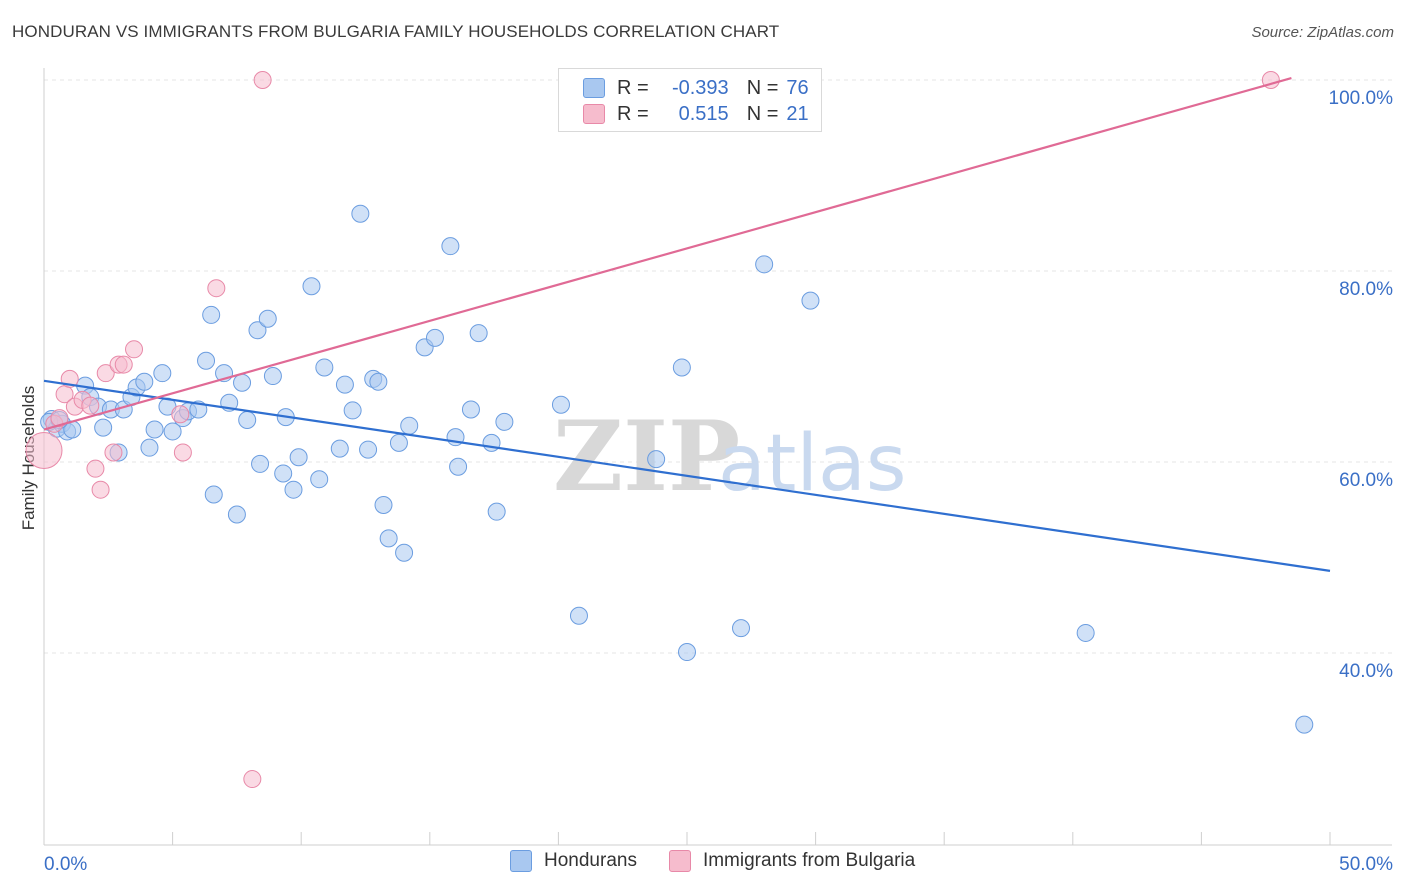 The height and width of the screenshot is (892, 1406). What do you see at coordinates (1322, 32) in the screenshot?
I see `source-label: Source: ZipAtlas.com` at bounding box center [1322, 32].